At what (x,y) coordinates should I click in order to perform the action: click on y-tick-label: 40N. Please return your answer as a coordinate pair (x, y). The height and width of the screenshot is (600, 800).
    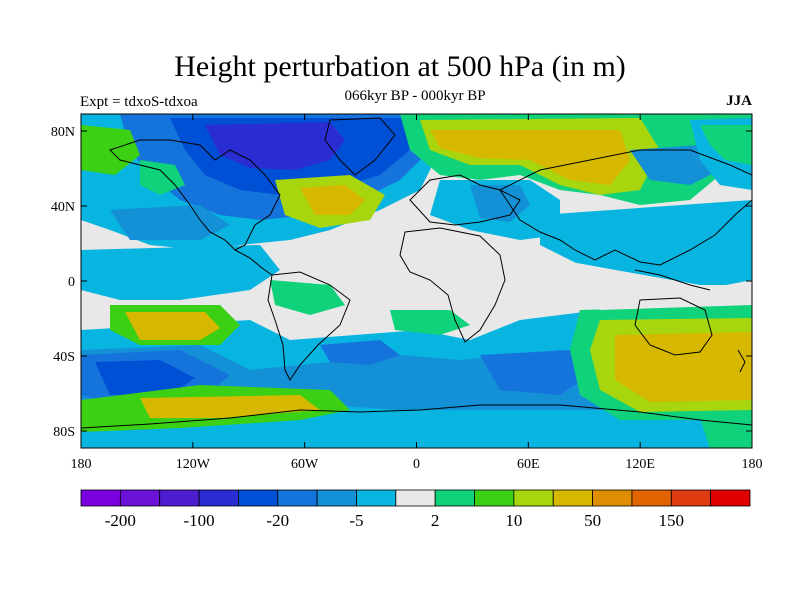
    Looking at the image, I should click on (63, 207).